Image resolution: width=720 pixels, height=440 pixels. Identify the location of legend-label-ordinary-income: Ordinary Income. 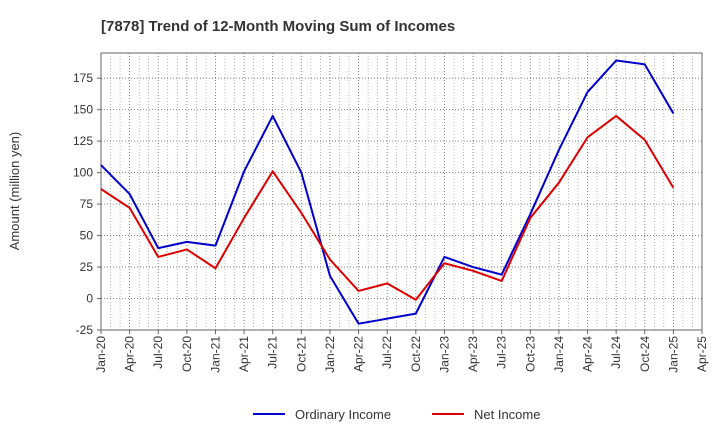
(343, 414).